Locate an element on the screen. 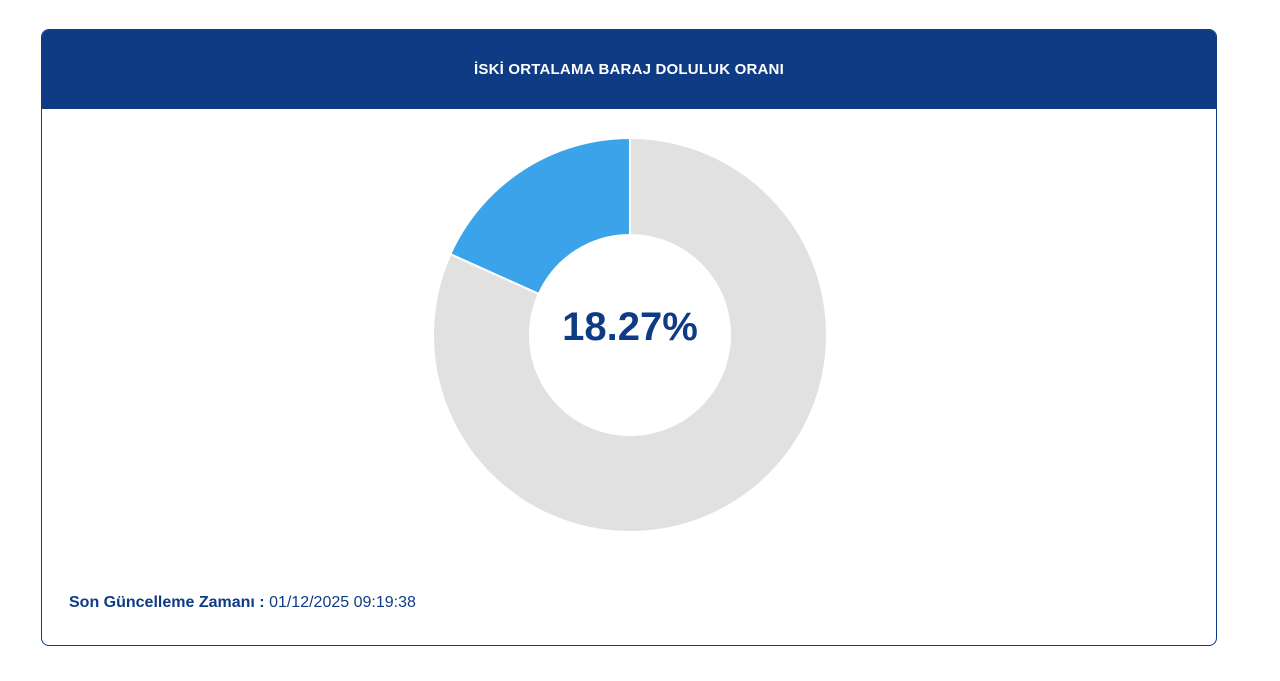 The height and width of the screenshot is (681, 1280). fill-percentage: 18.27% is located at coordinates (630, 327).